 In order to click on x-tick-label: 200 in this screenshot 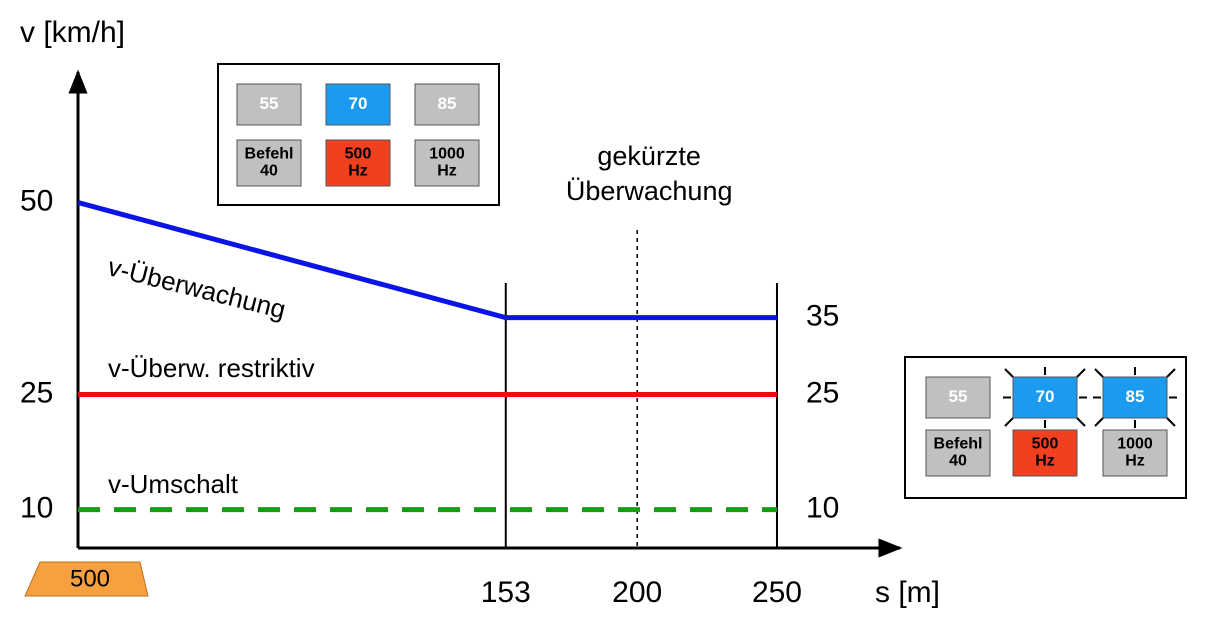, I will do `click(637, 592)`.